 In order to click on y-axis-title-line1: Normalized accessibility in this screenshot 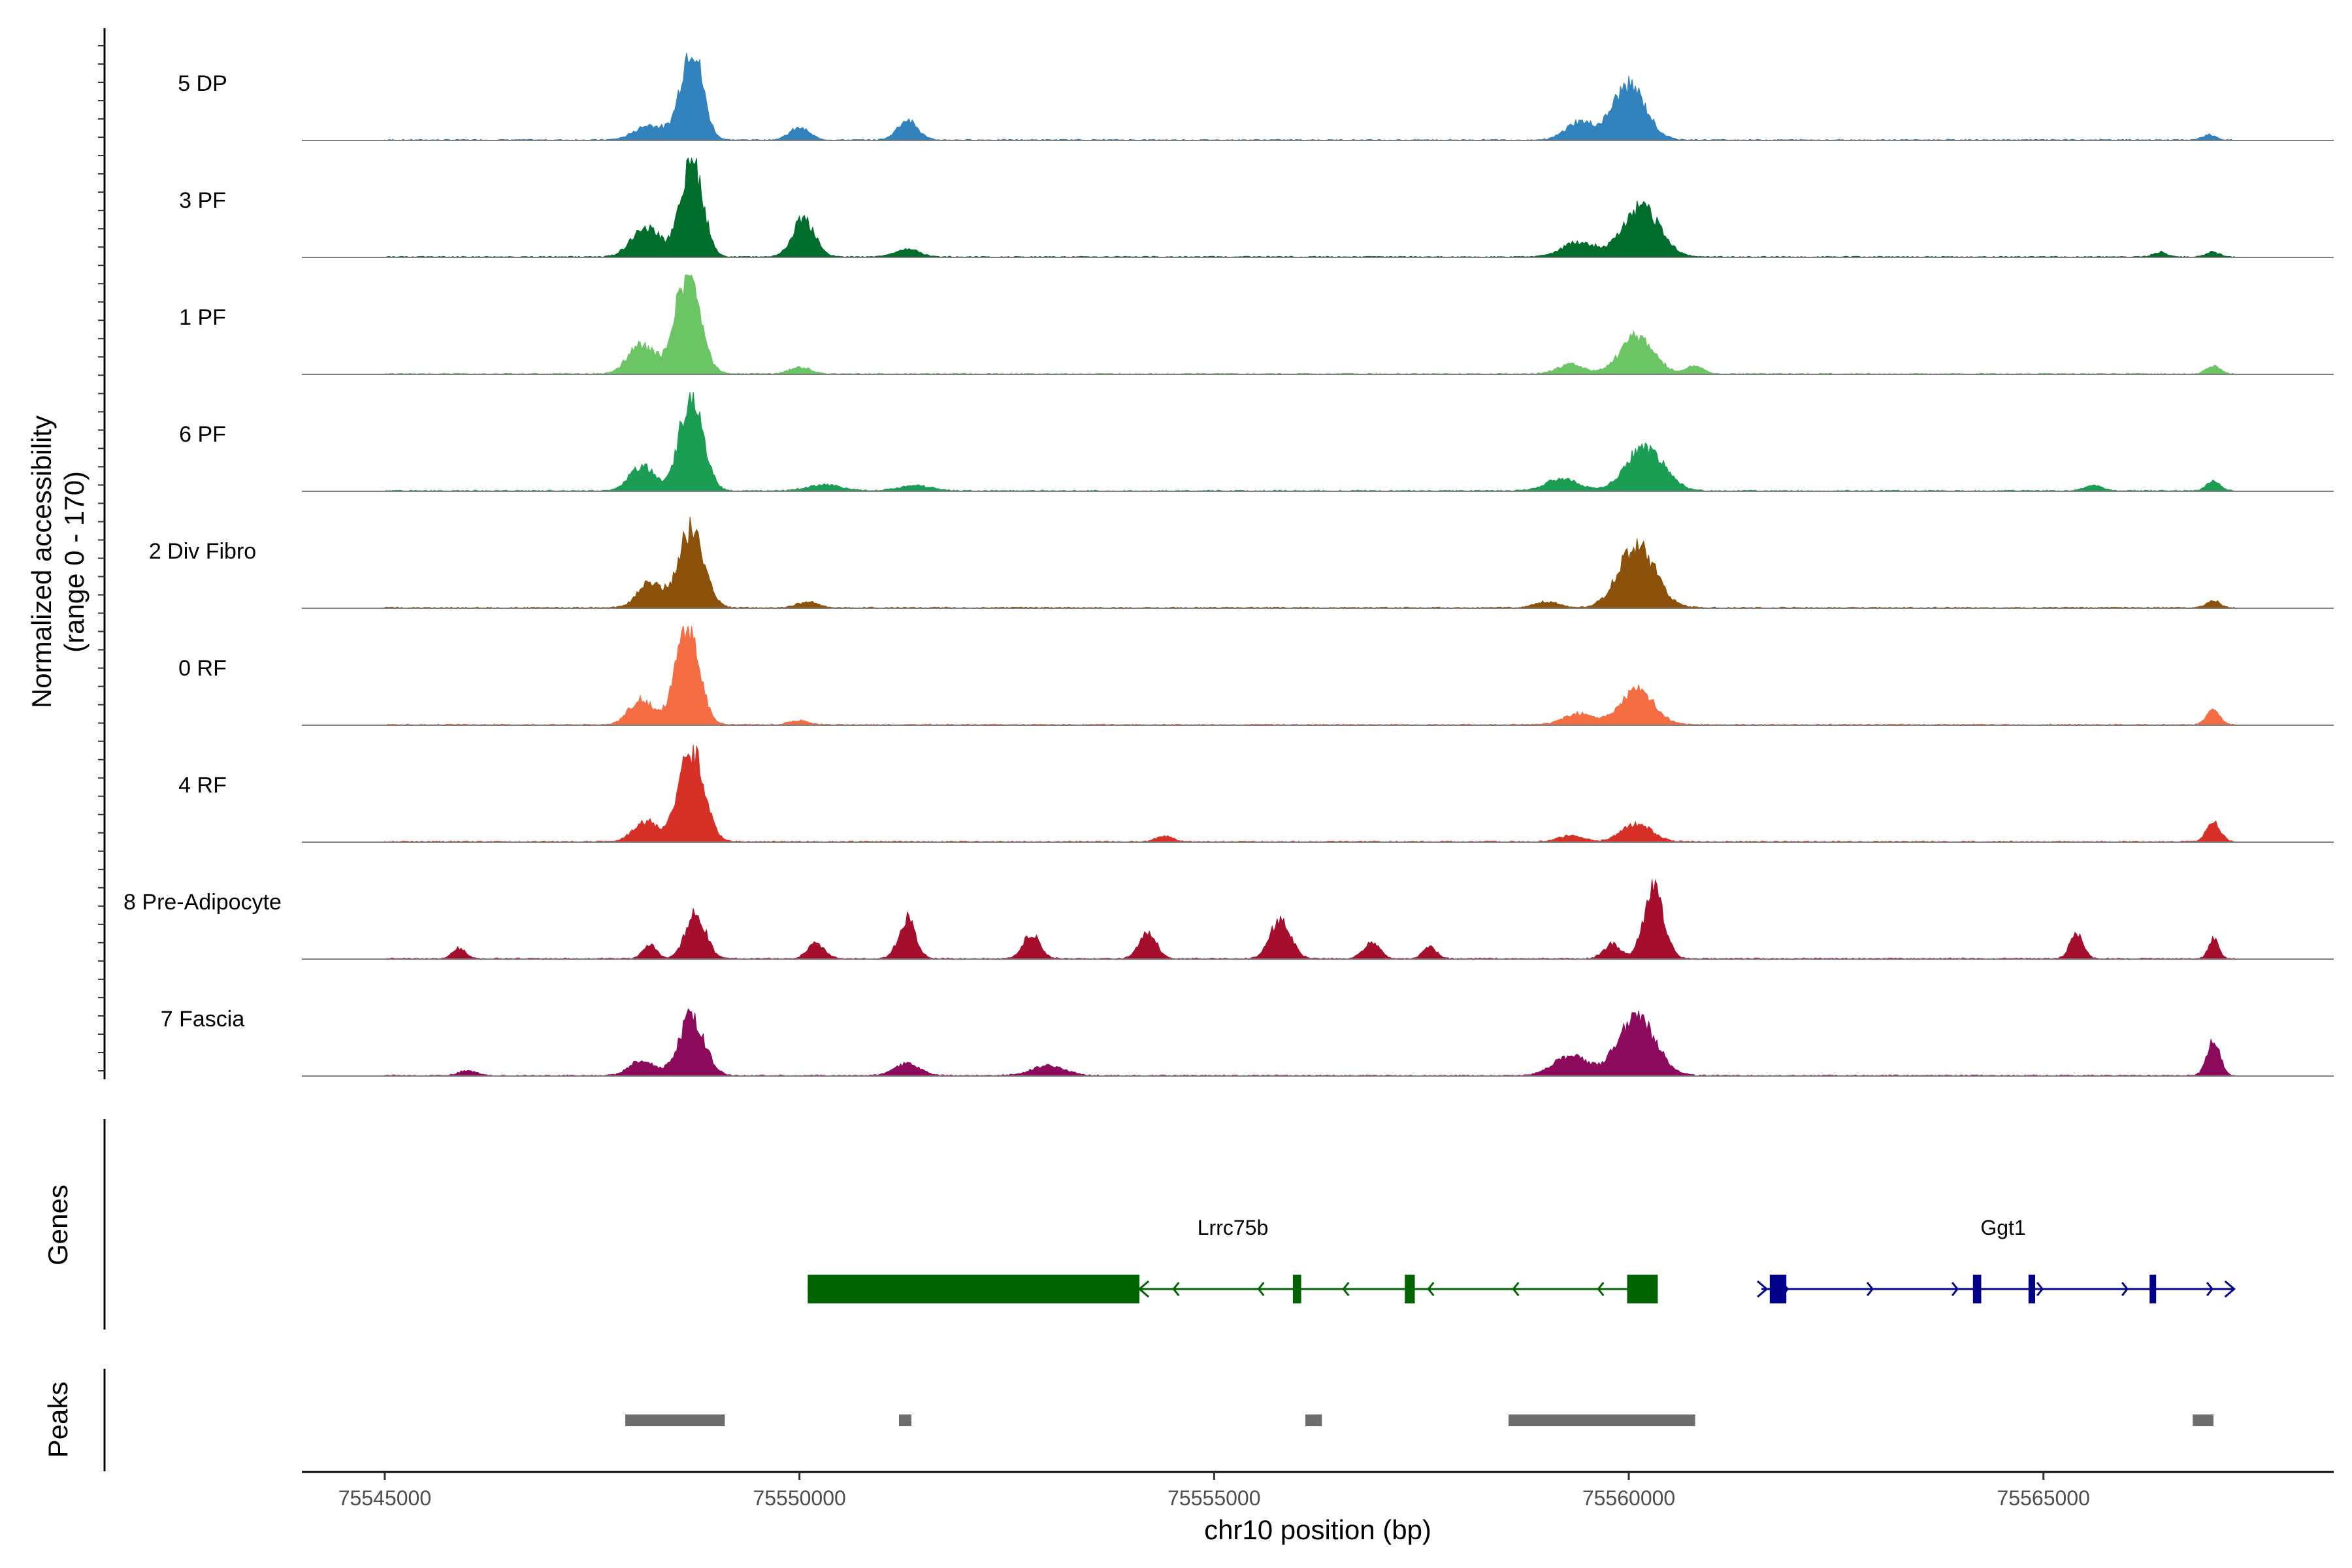, I will do `click(41, 562)`.